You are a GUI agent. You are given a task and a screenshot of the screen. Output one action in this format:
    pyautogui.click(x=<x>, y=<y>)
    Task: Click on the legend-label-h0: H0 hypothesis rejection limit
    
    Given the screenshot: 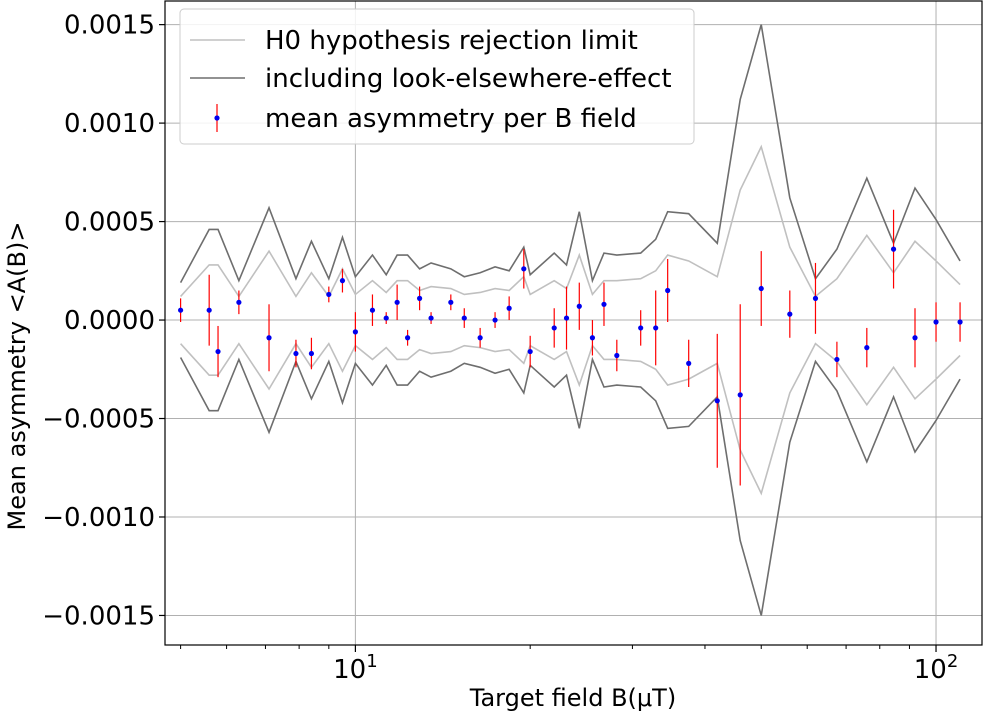 What is the action you would take?
    pyautogui.click(x=451, y=41)
    